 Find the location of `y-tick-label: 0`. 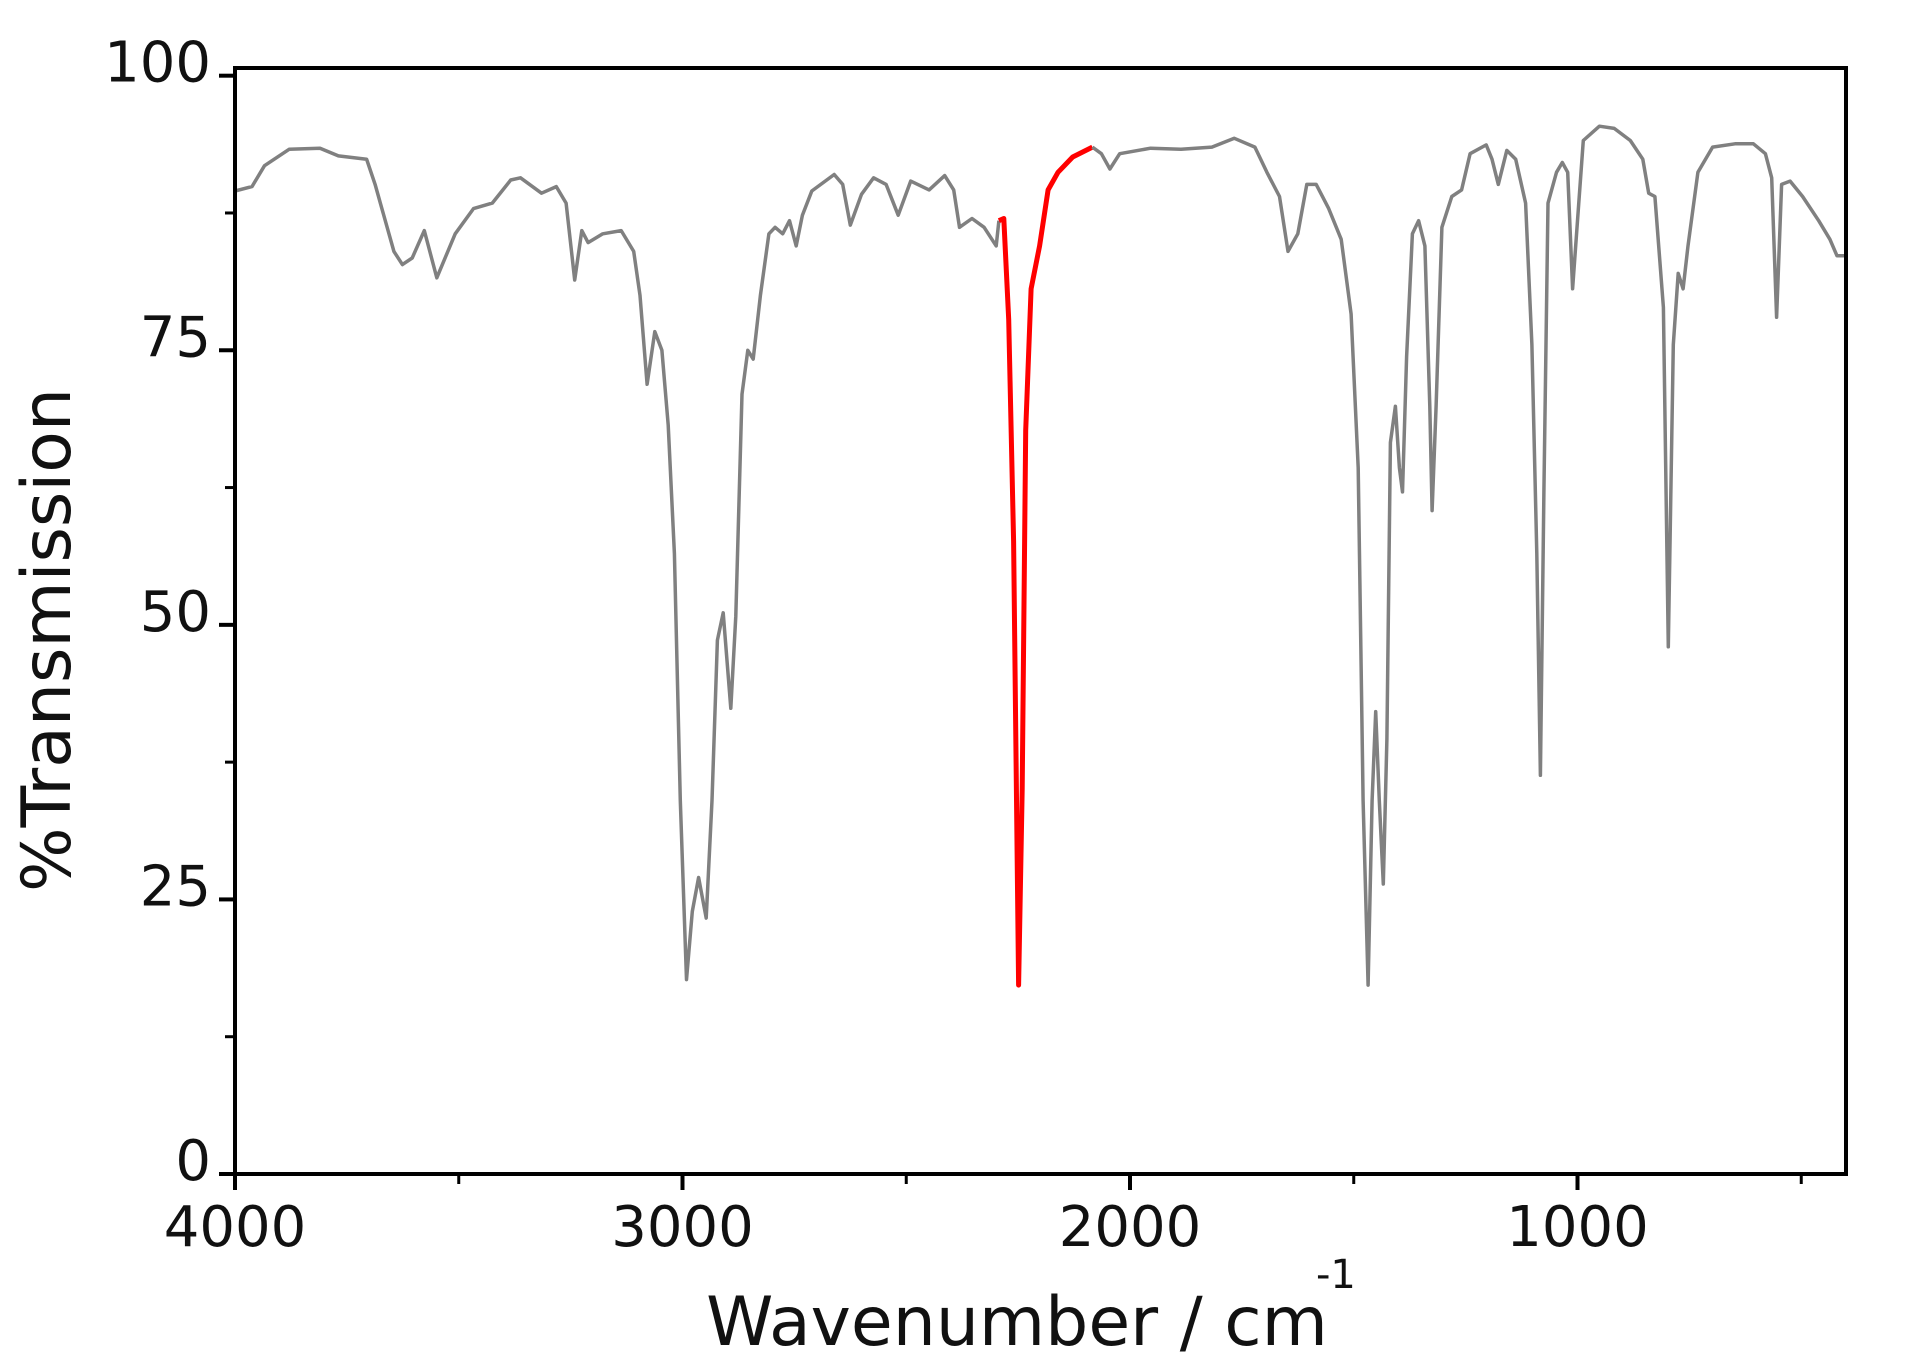

y-tick-label: 0 is located at coordinates (193, 1161).